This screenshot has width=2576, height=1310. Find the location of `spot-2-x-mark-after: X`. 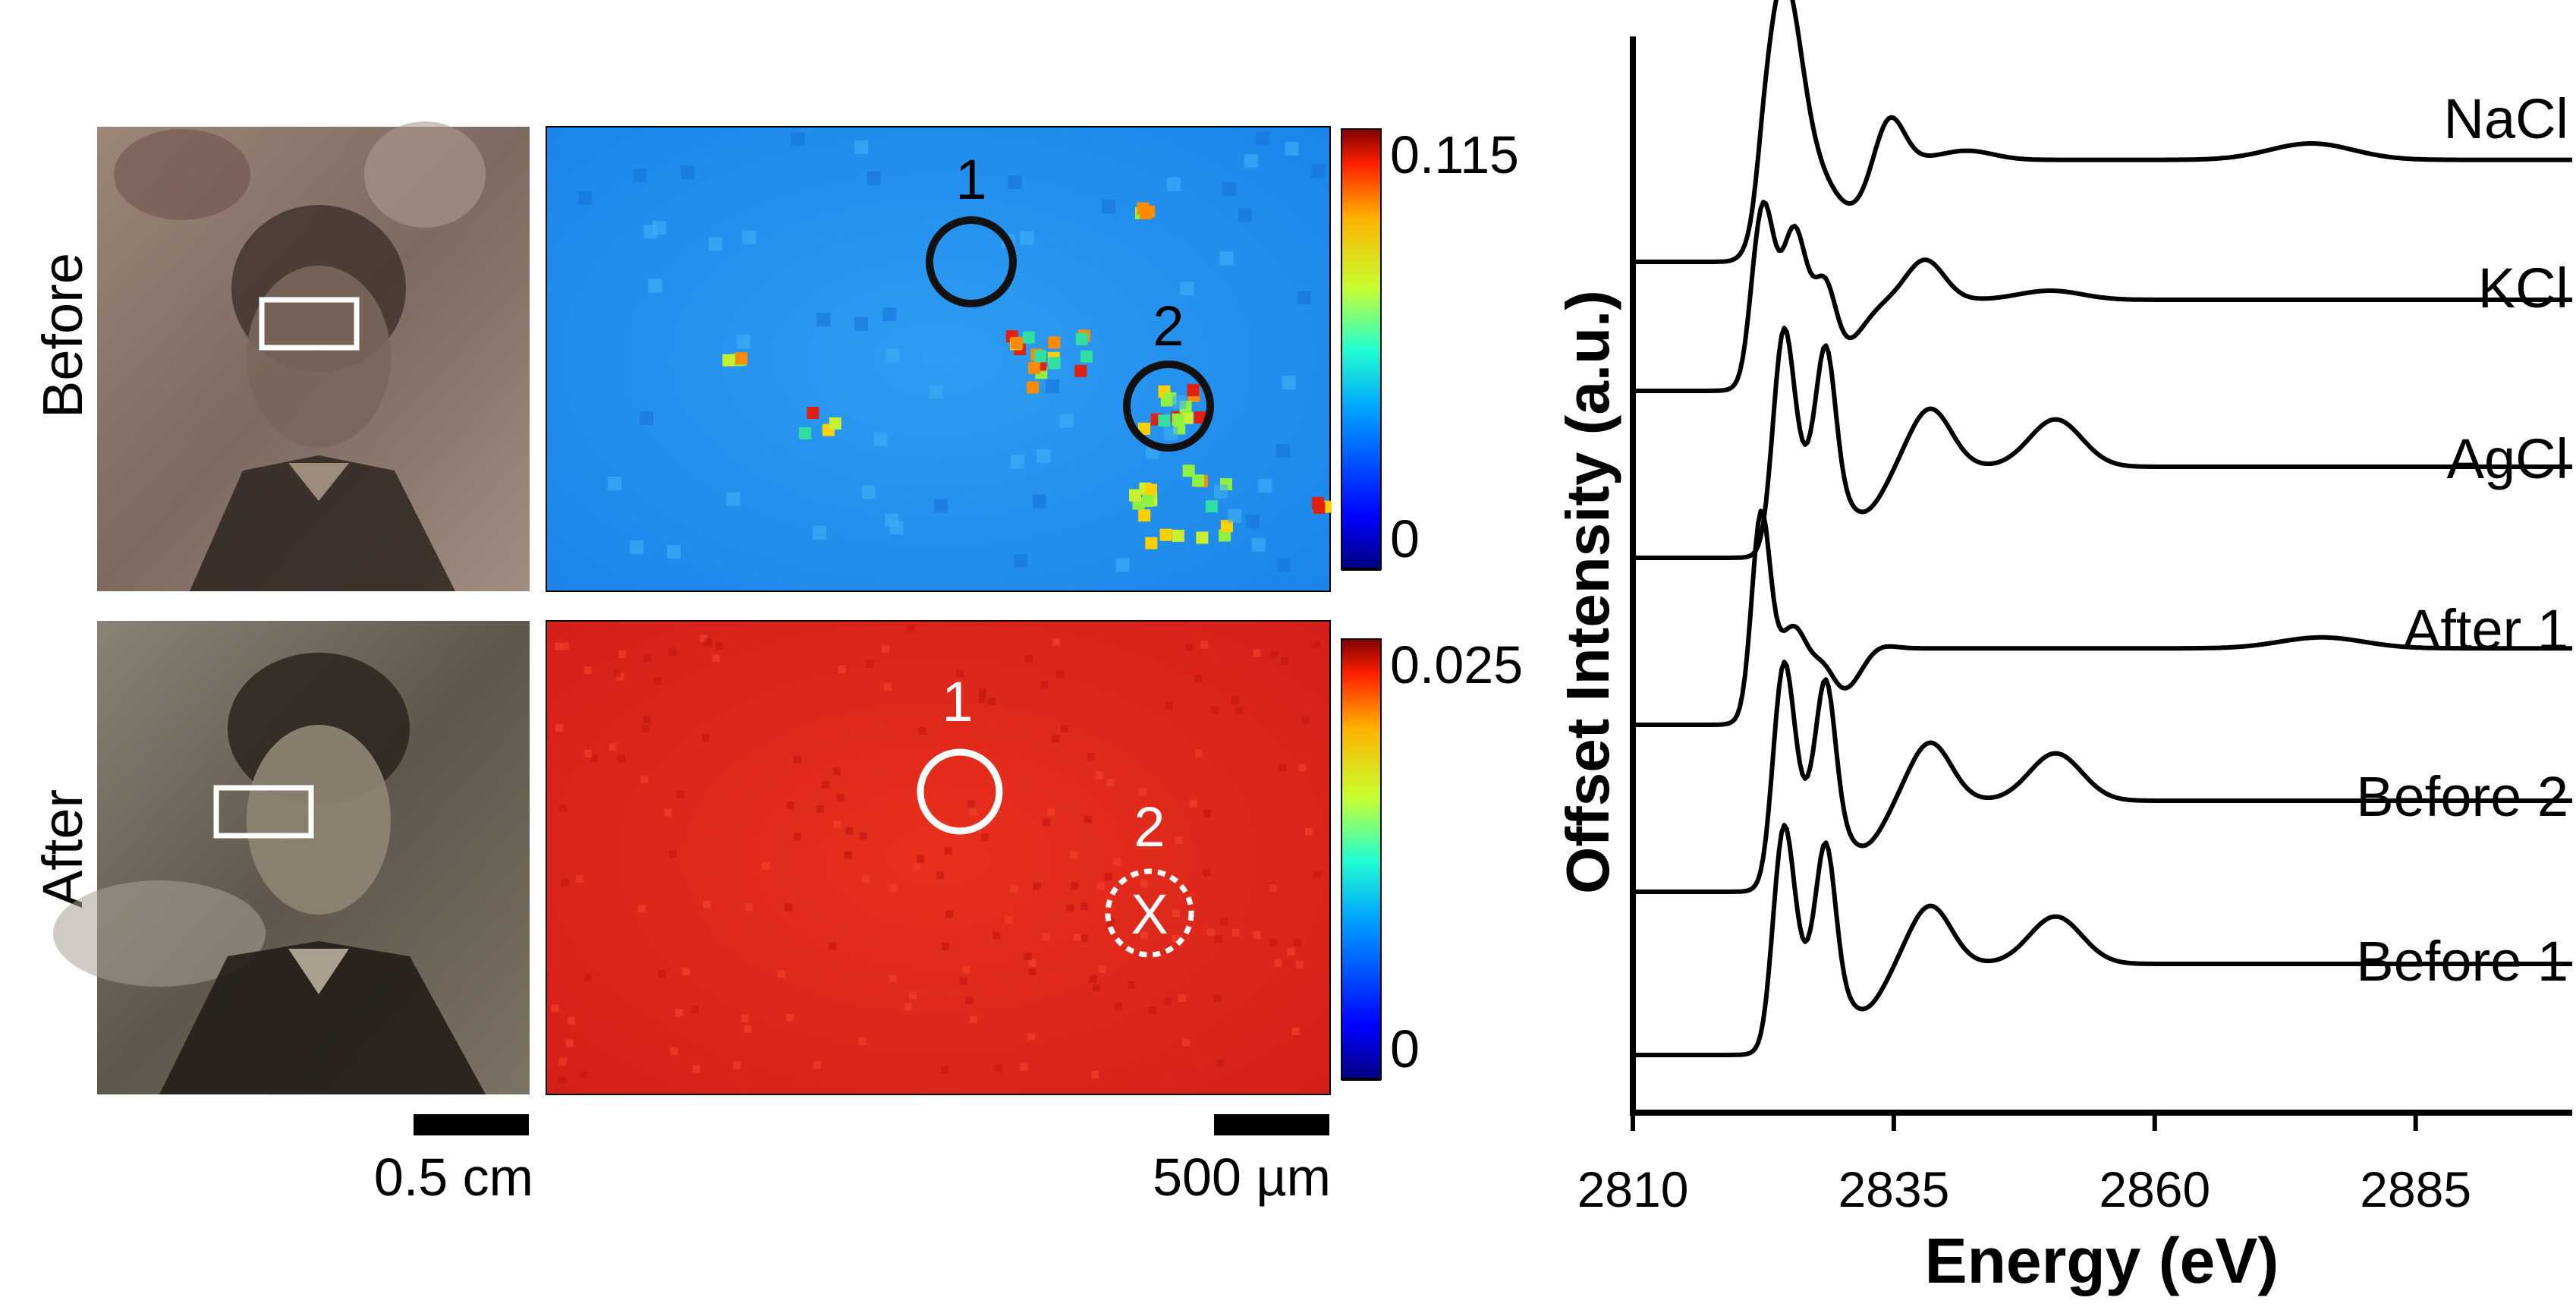

spot-2-x-mark-after: X is located at coordinates (1149, 914).